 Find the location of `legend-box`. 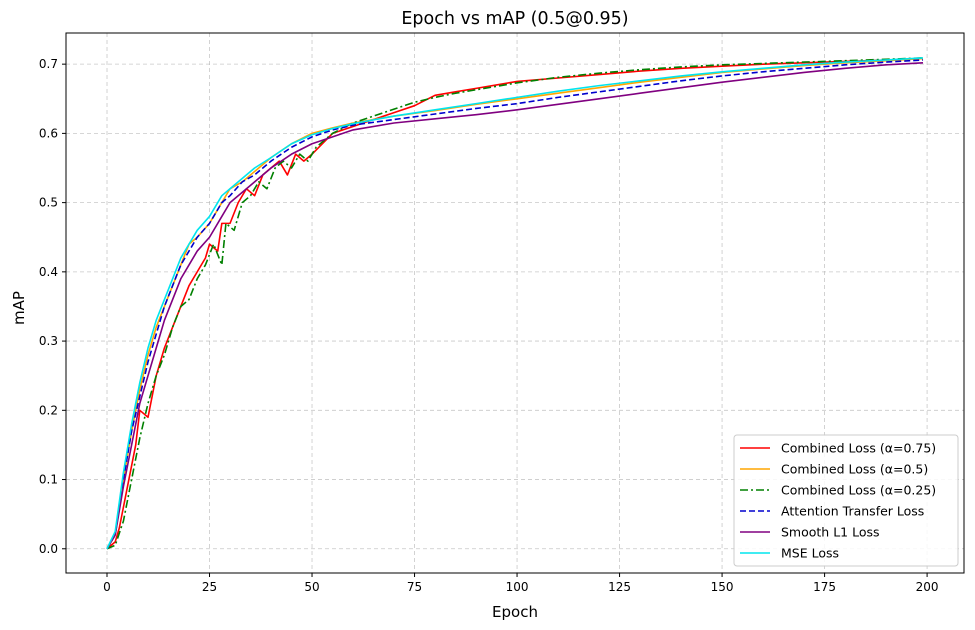

legend-box is located at coordinates (846, 500).